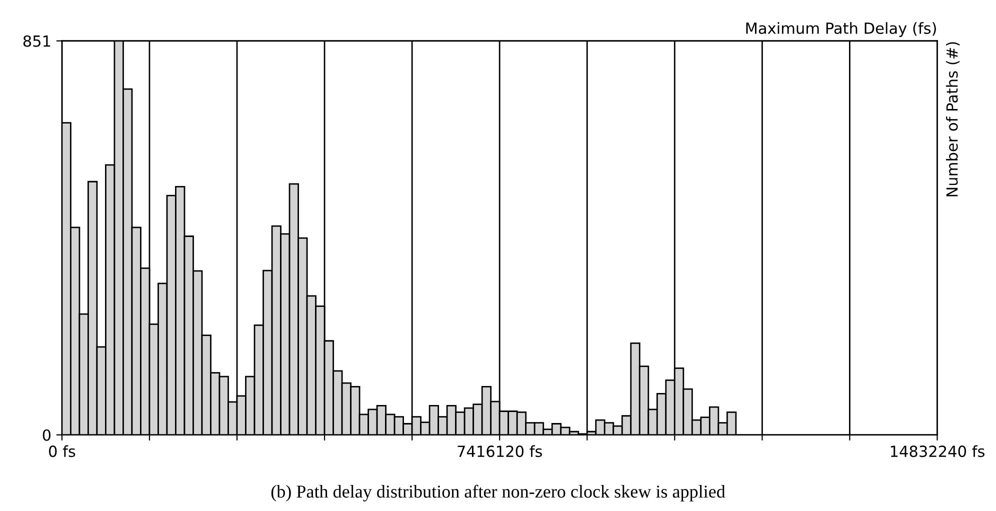 The height and width of the screenshot is (511, 996). What do you see at coordinates (500, 451) in the screenshot?
I see `x-tick-label: 7416120 fs` at bounding box center [500, 451].